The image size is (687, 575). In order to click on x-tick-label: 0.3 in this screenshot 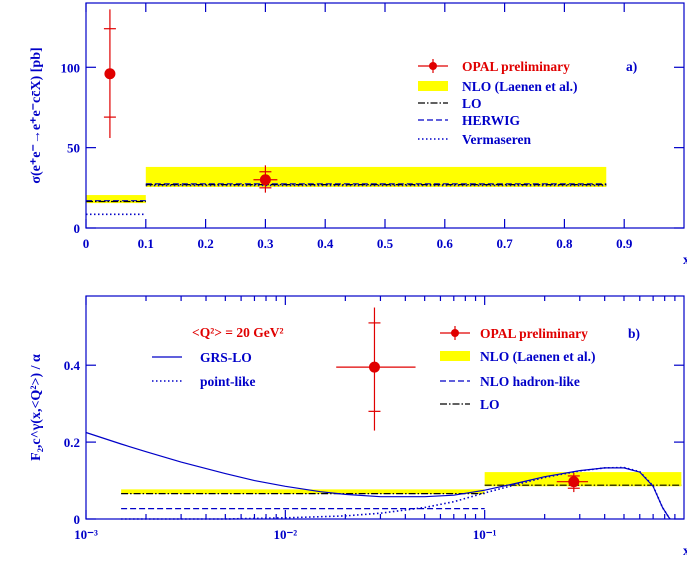, I will do `click(265, 243)`.